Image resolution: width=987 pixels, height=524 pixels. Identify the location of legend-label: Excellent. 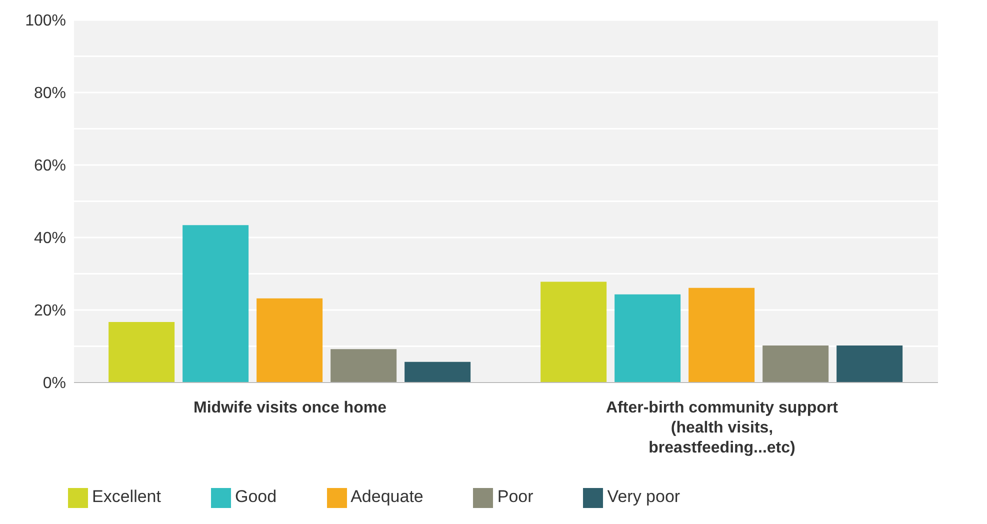
(126, 496).